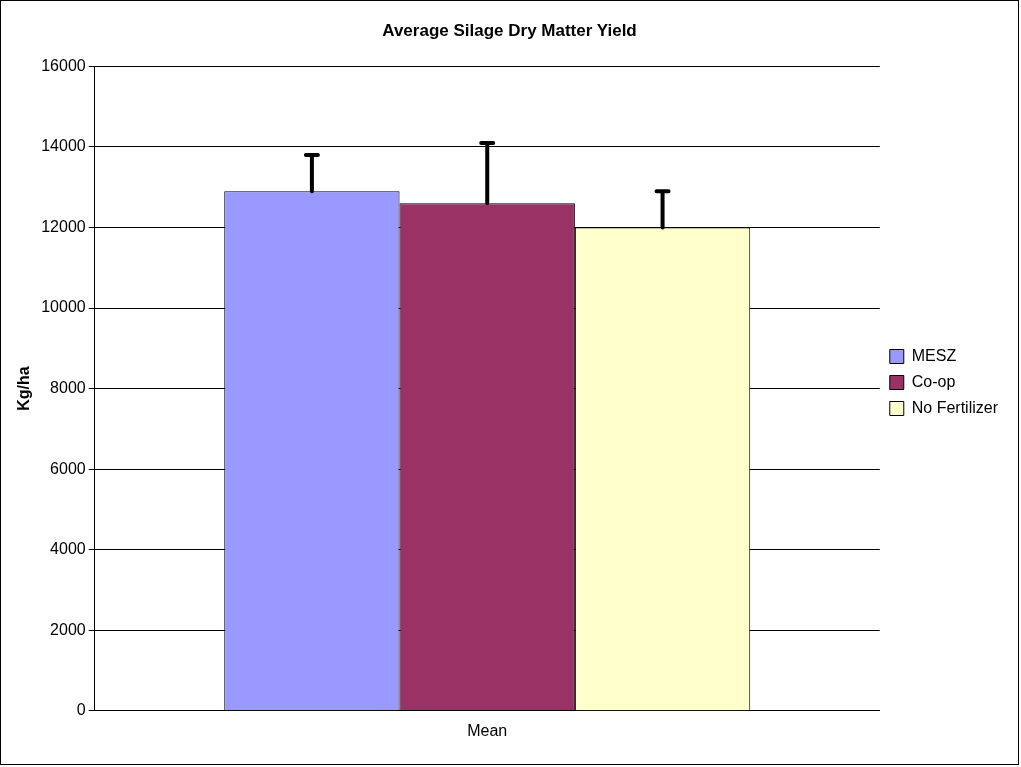  Describe the element at coordinates (63, 146) in the screenshot. I see `y-tick-label: 14000` at that location.